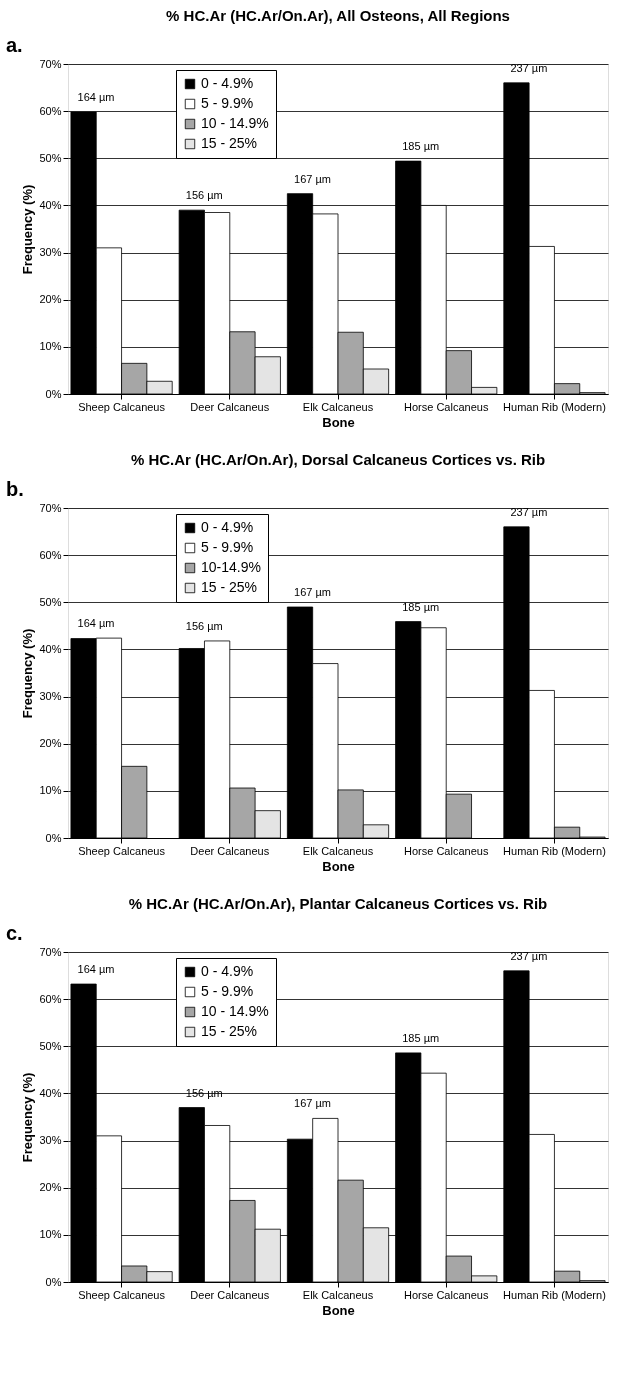  What do you see at coordinates (14, 45) in the screenshot?
I see `text: a.` at bounding box center [14, 45].